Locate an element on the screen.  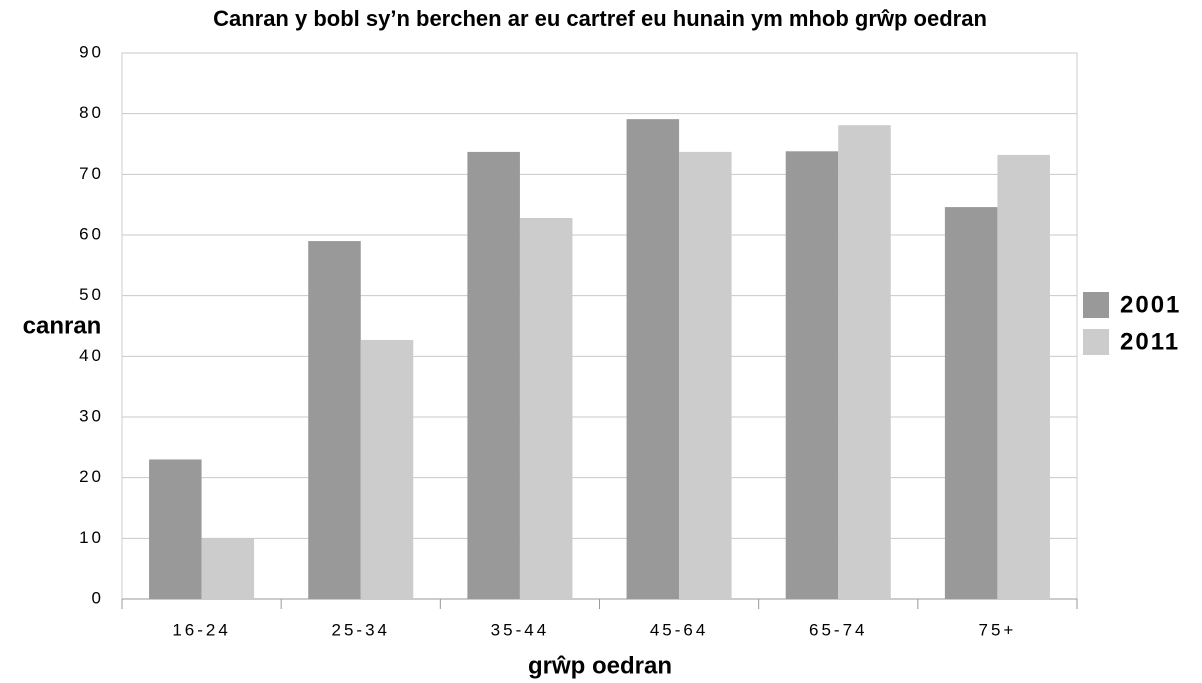
x-tick-label: 16-24 is located at coordinates (201, 629).